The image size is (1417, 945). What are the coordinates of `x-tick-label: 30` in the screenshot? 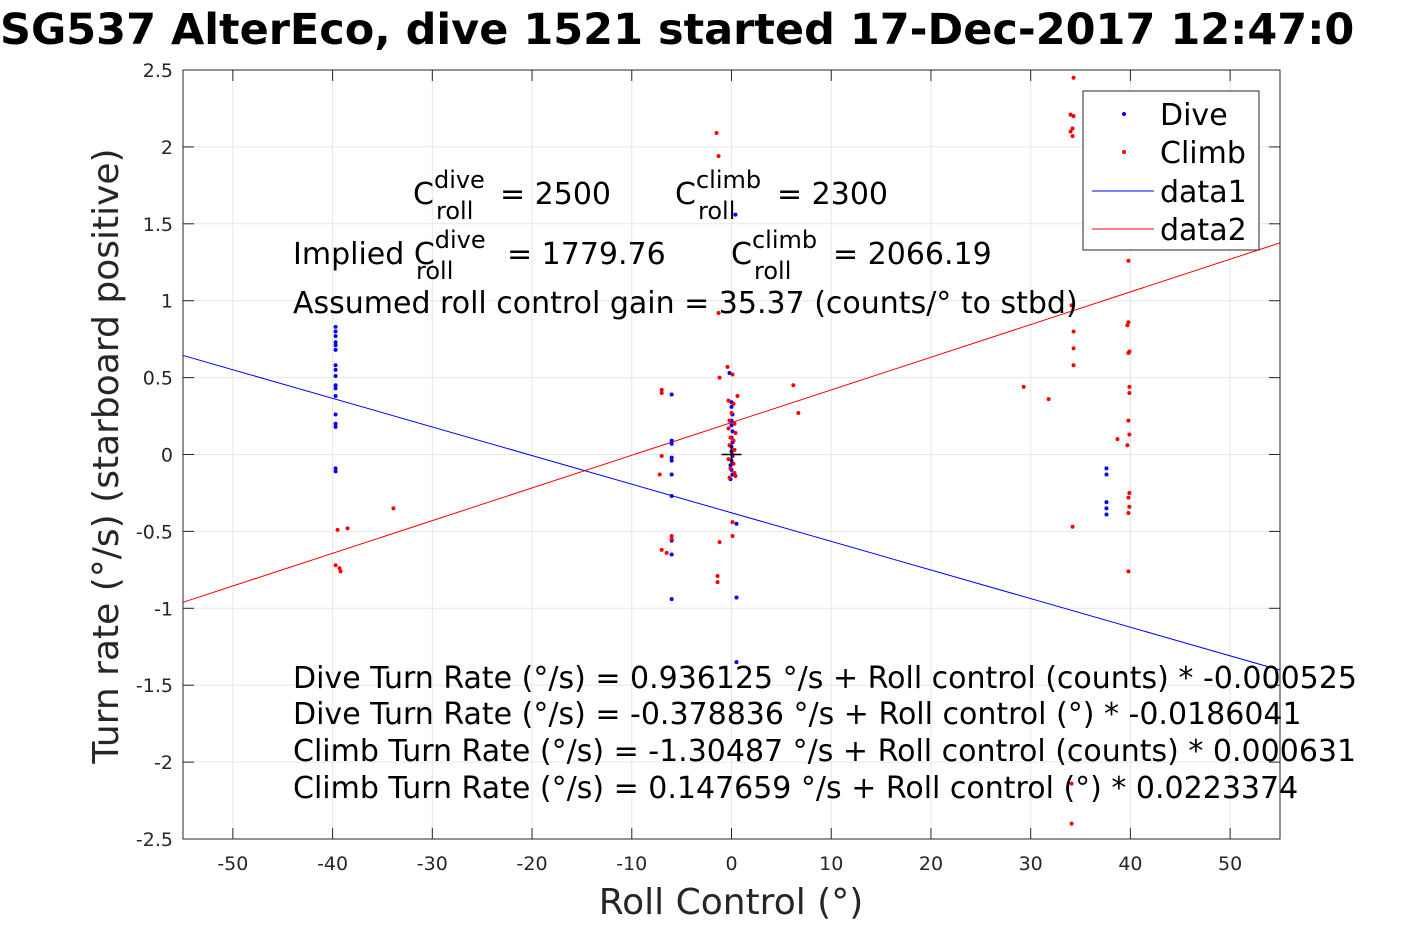 It's located at (1031, 864).